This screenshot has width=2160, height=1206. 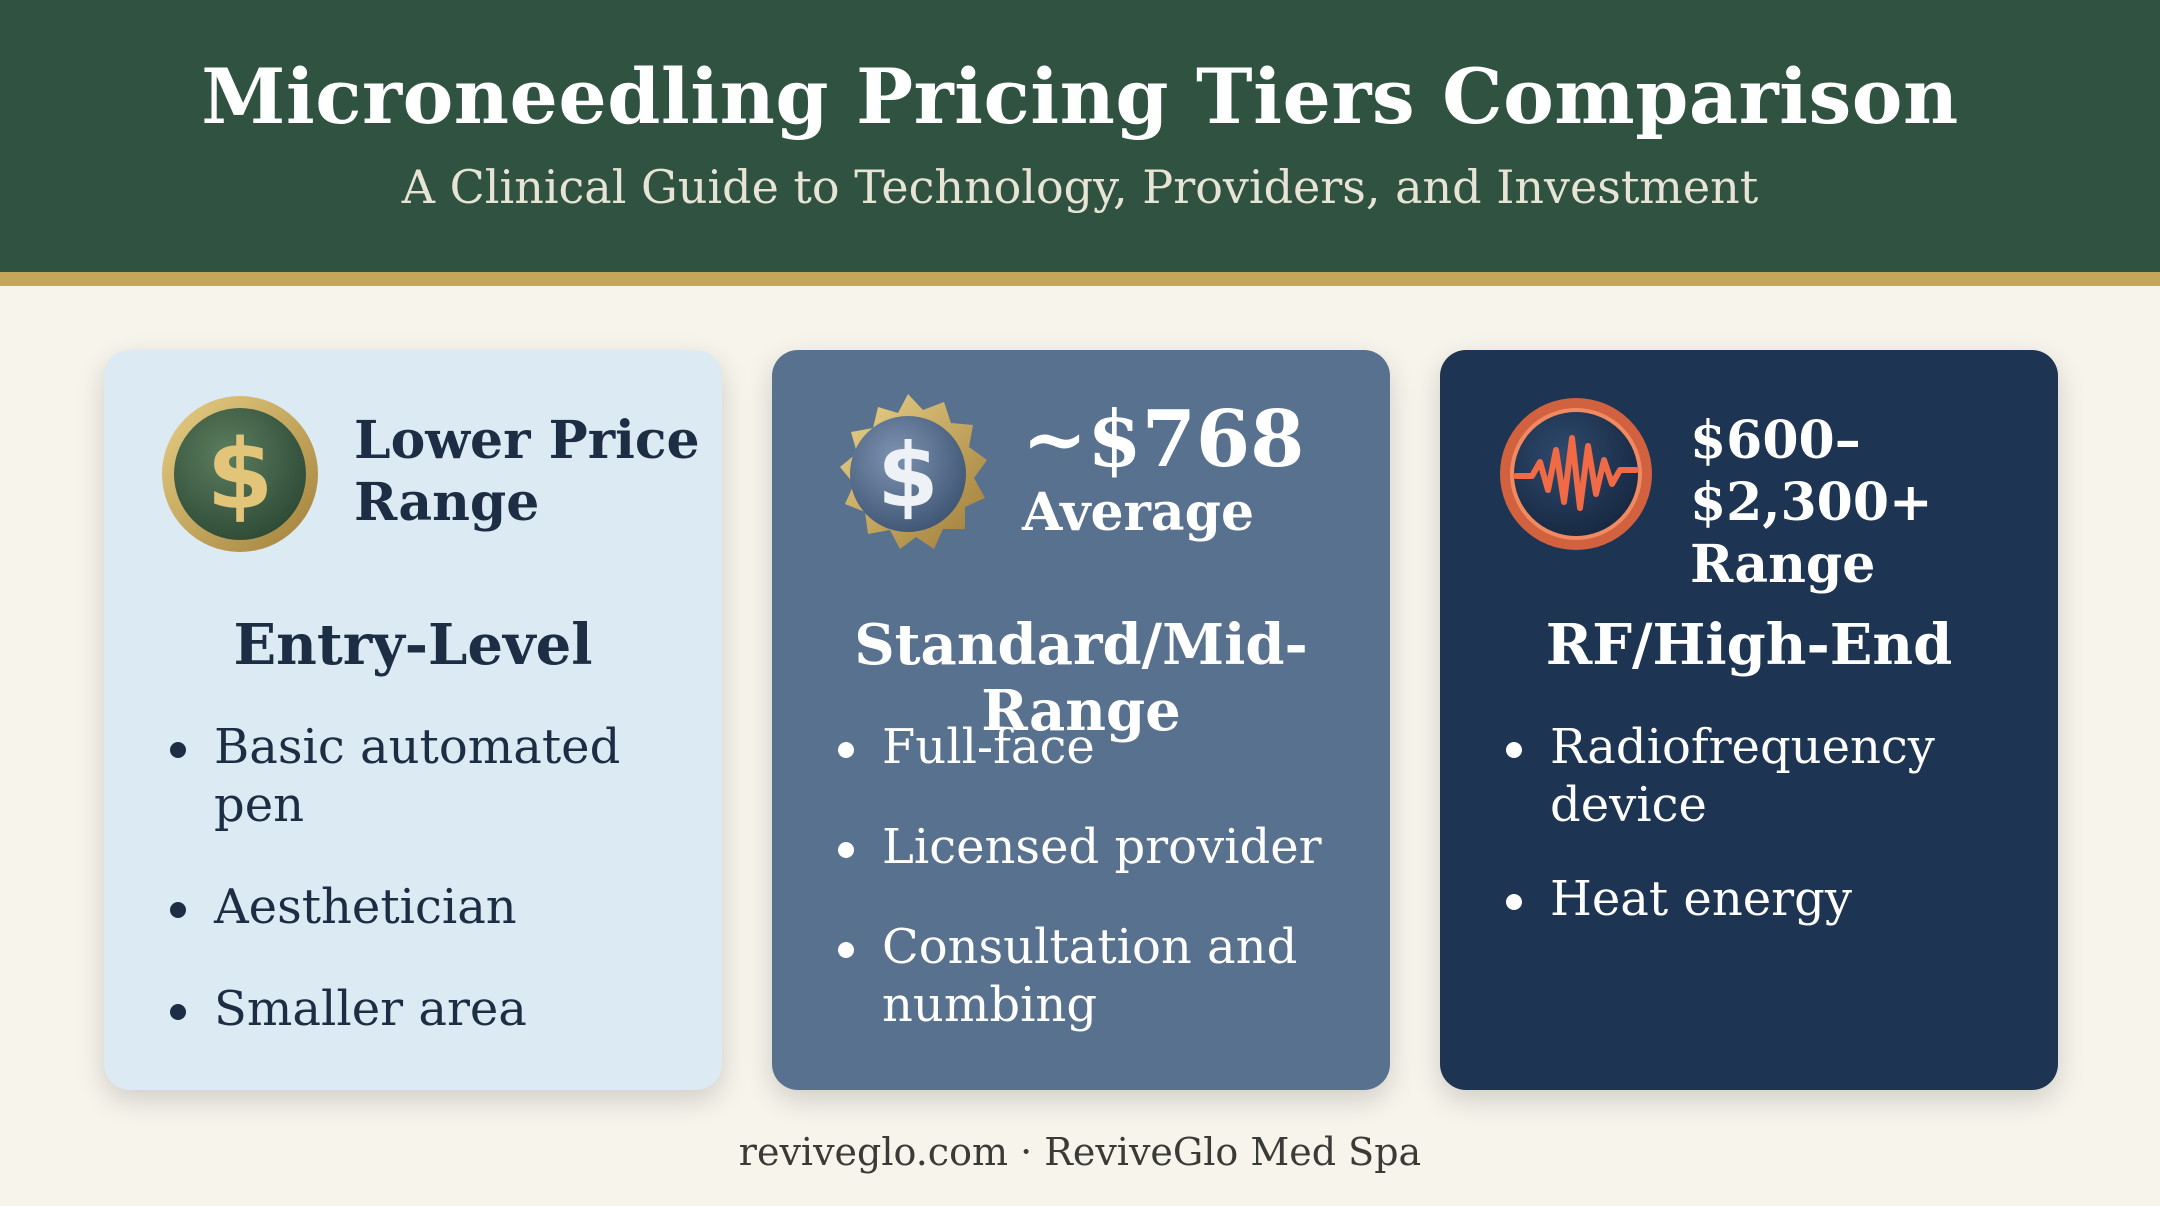 What do you see at coordinates (1103, 747) in the screenshot?
I see `feature-item: Full-face` at bounding box center [1103, 747].